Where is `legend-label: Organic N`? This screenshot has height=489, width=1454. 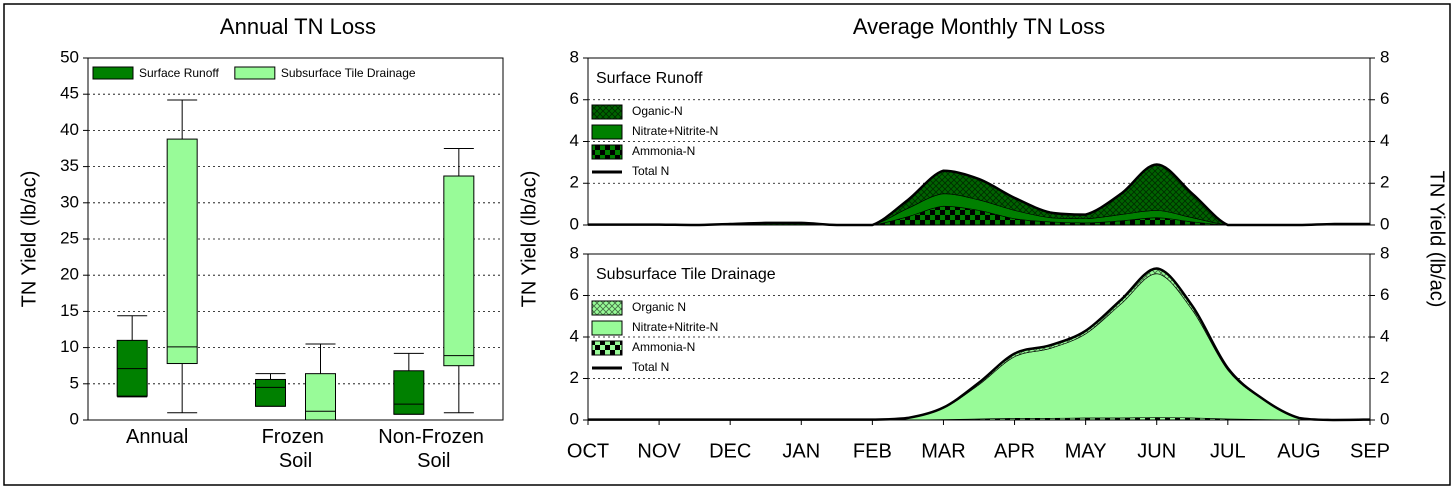
legend-label: Organic N is located at coordinates (659, 307).